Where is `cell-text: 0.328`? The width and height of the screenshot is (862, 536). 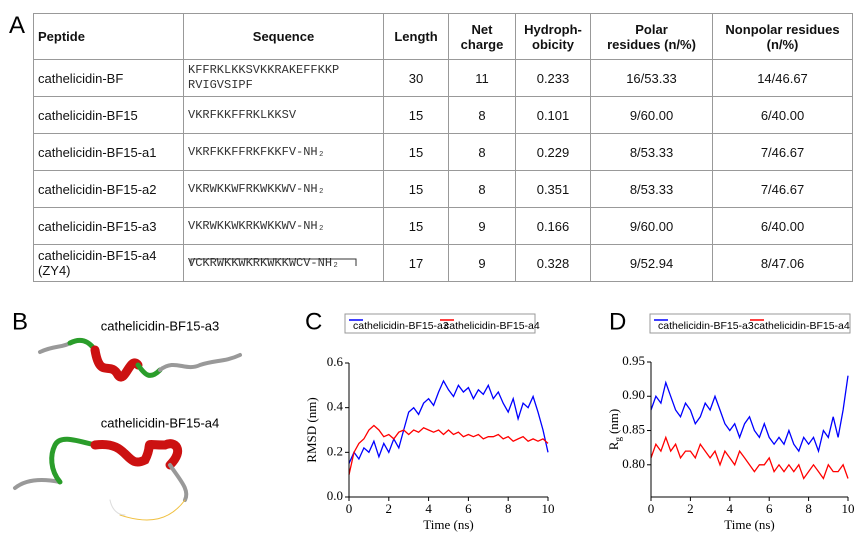
cell-text: 0.328 is located at coordinates (553, 263).